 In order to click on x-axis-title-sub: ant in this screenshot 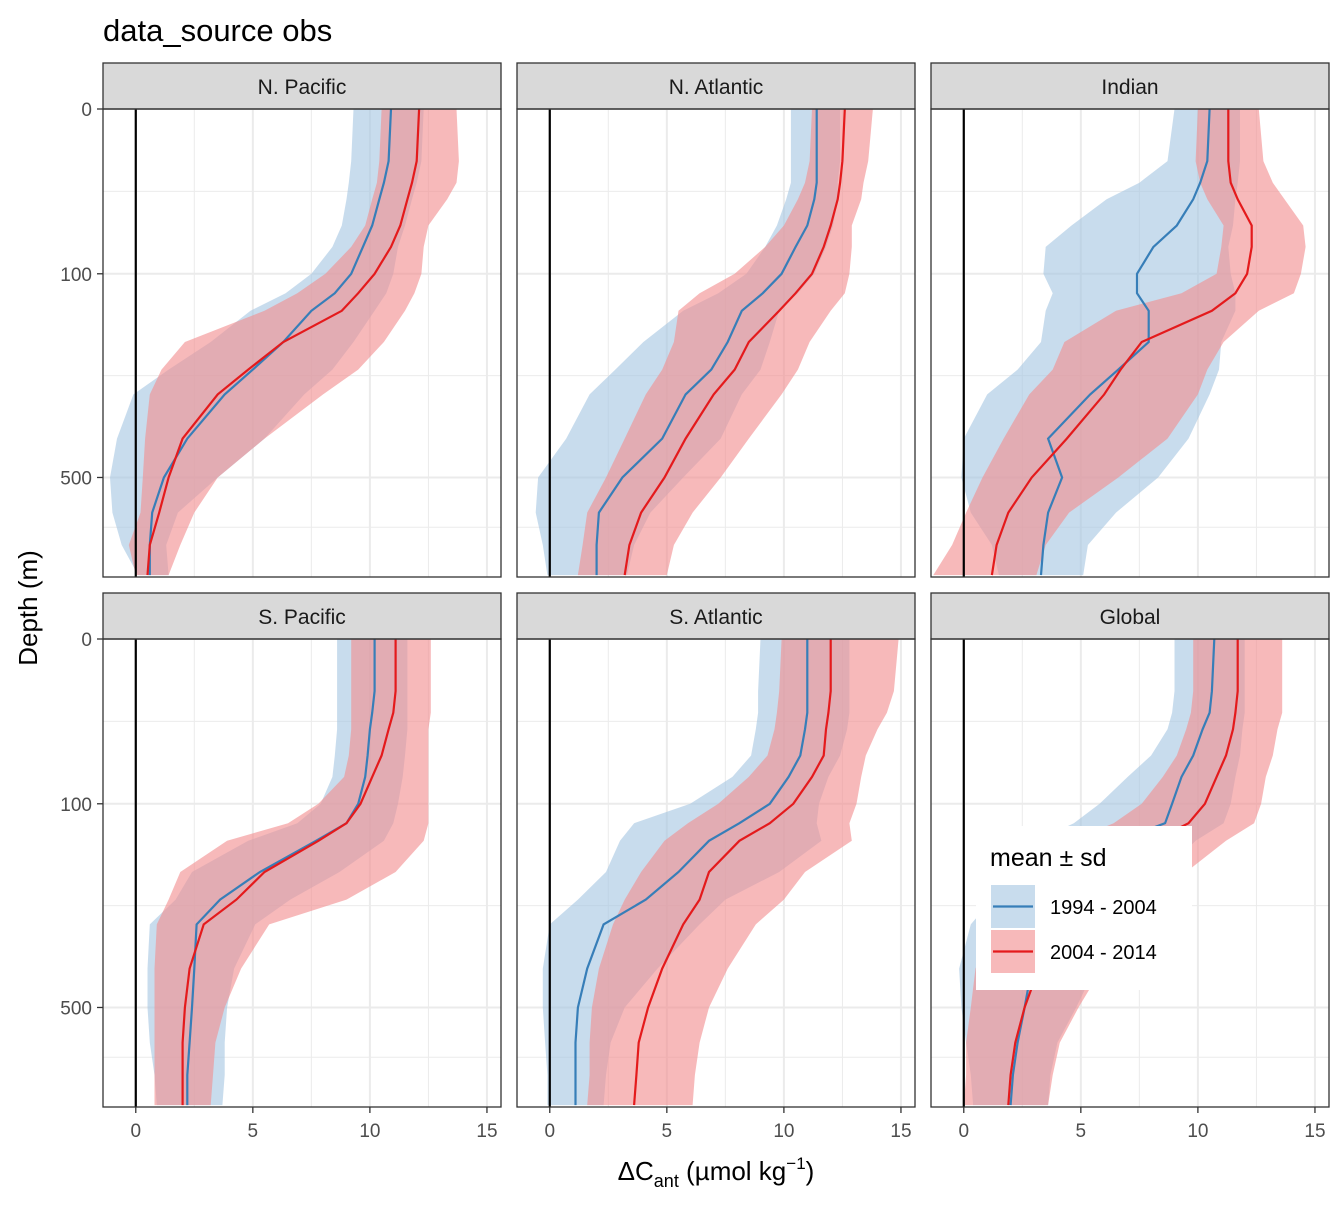, I will do `click(666, 1181)`.